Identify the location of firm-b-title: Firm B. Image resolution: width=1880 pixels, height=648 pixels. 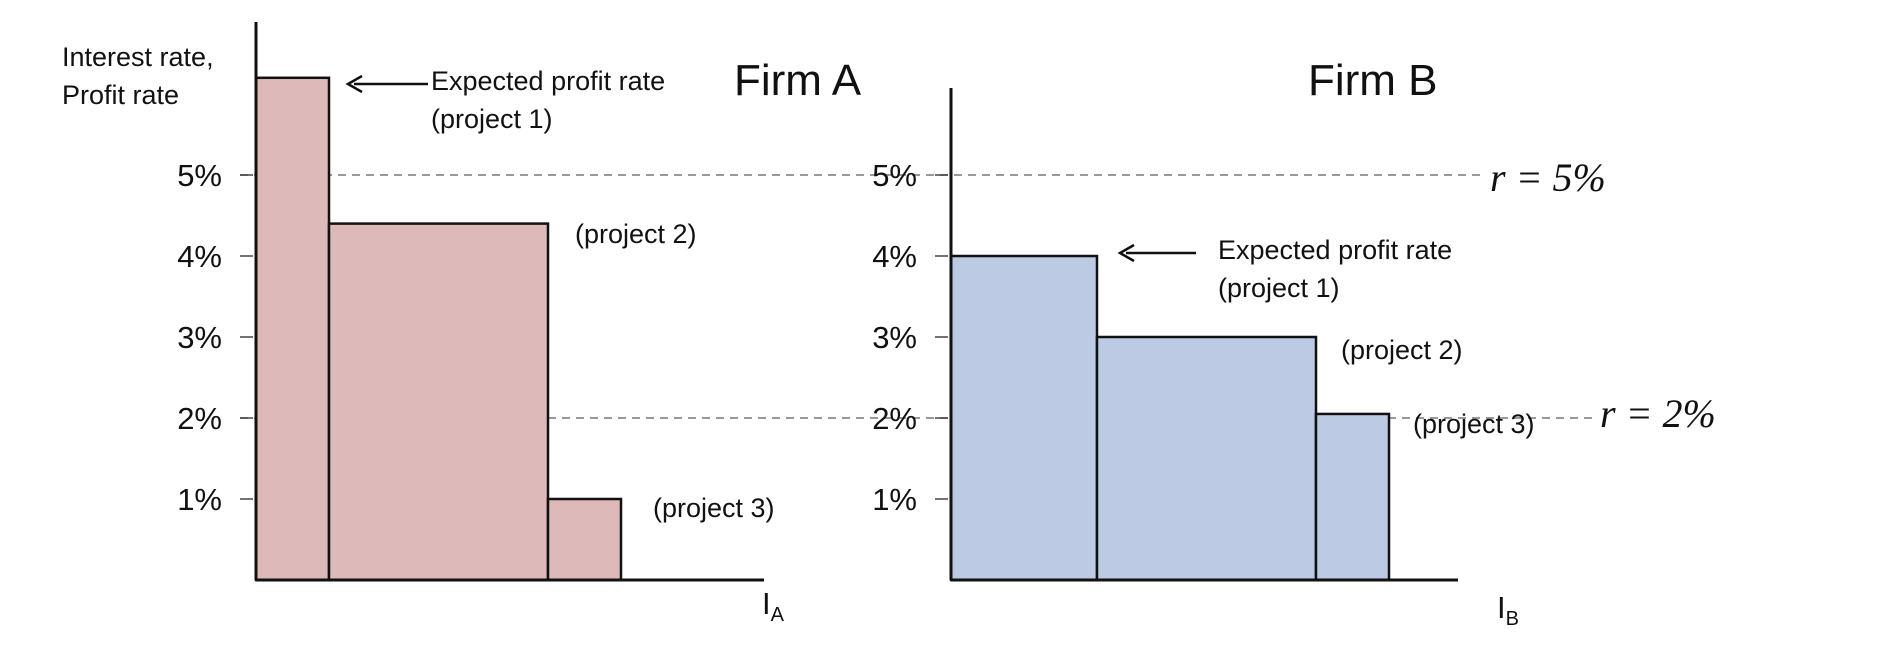
(1373, 80).